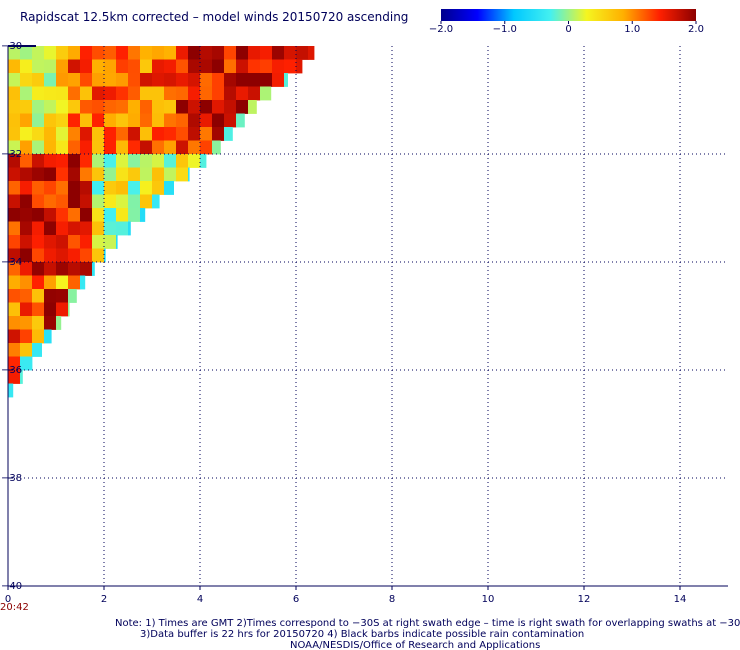 The width and height of the screenshot is (740, 650). What do you see at coordinates (505, 29) in the screenshot?
I see `colorbar-tick-label: −1.0` at bounding box center [505, 29].